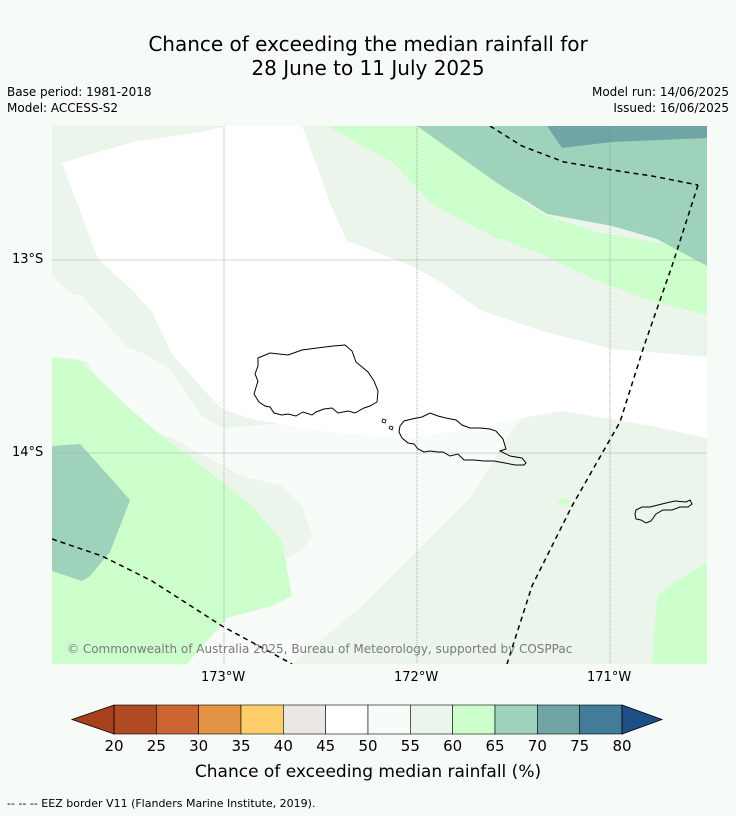 Image resolution: width=736 pixels, height=816 pixels. Describe the element at coordinates (609, 677) in the screenshot. I see `lon-label-171w: 171°W` at that location.